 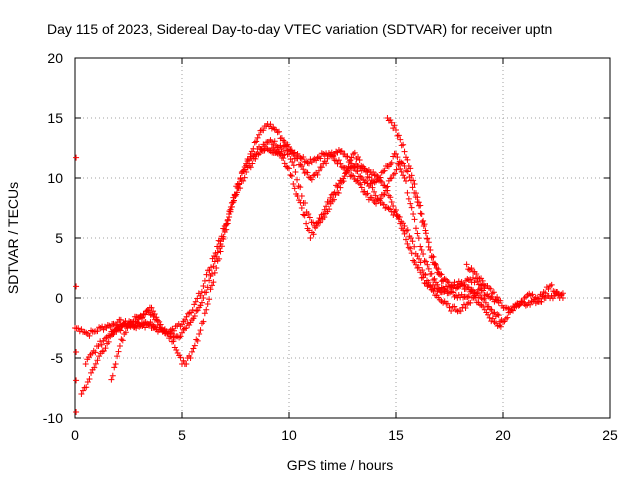 I want to click on x-tick-label: 10, so click(x=289, y=435).